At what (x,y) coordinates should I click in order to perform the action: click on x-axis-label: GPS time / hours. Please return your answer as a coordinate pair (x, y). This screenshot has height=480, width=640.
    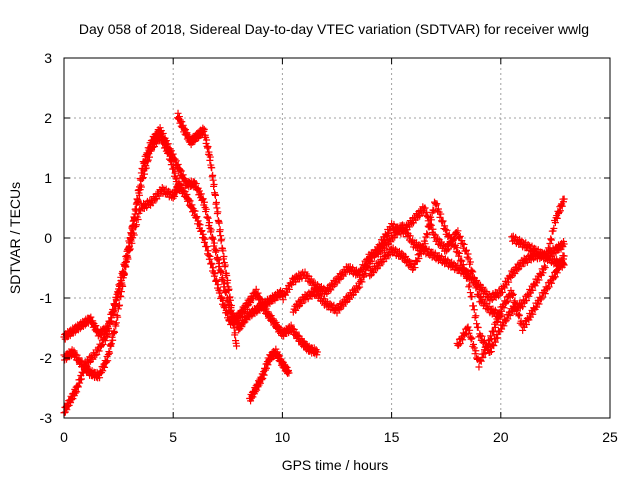
    Looking at the image, I should click on (335, 465).